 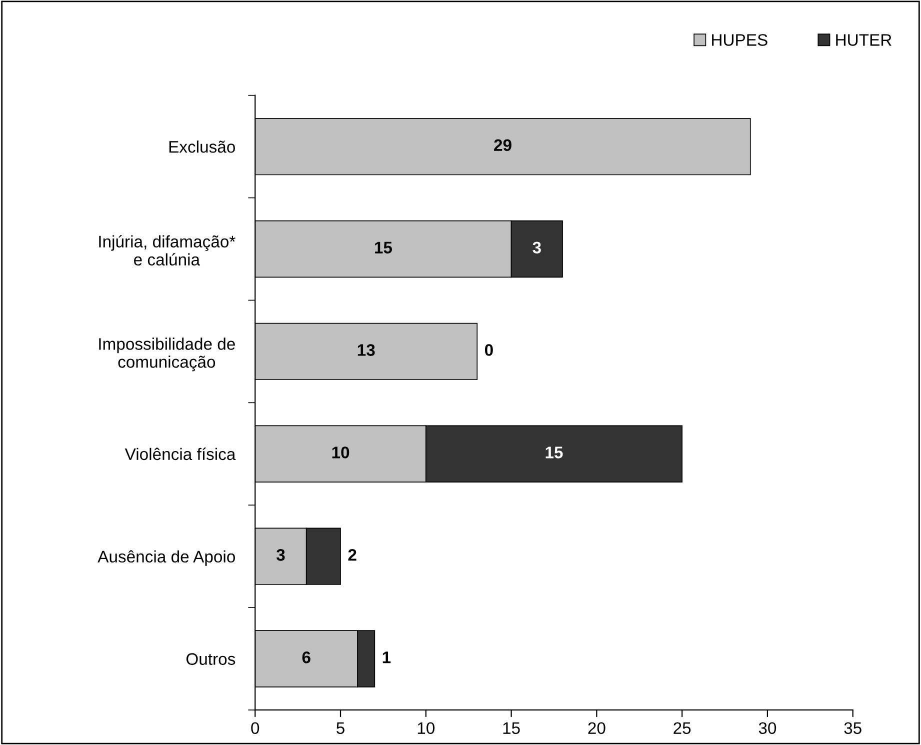 What do you see at coordinates (167, 250) in the screenshot?
I see `y-tick-label: Injúria, difamação* e calúnia` at bounding box center [167, 250].